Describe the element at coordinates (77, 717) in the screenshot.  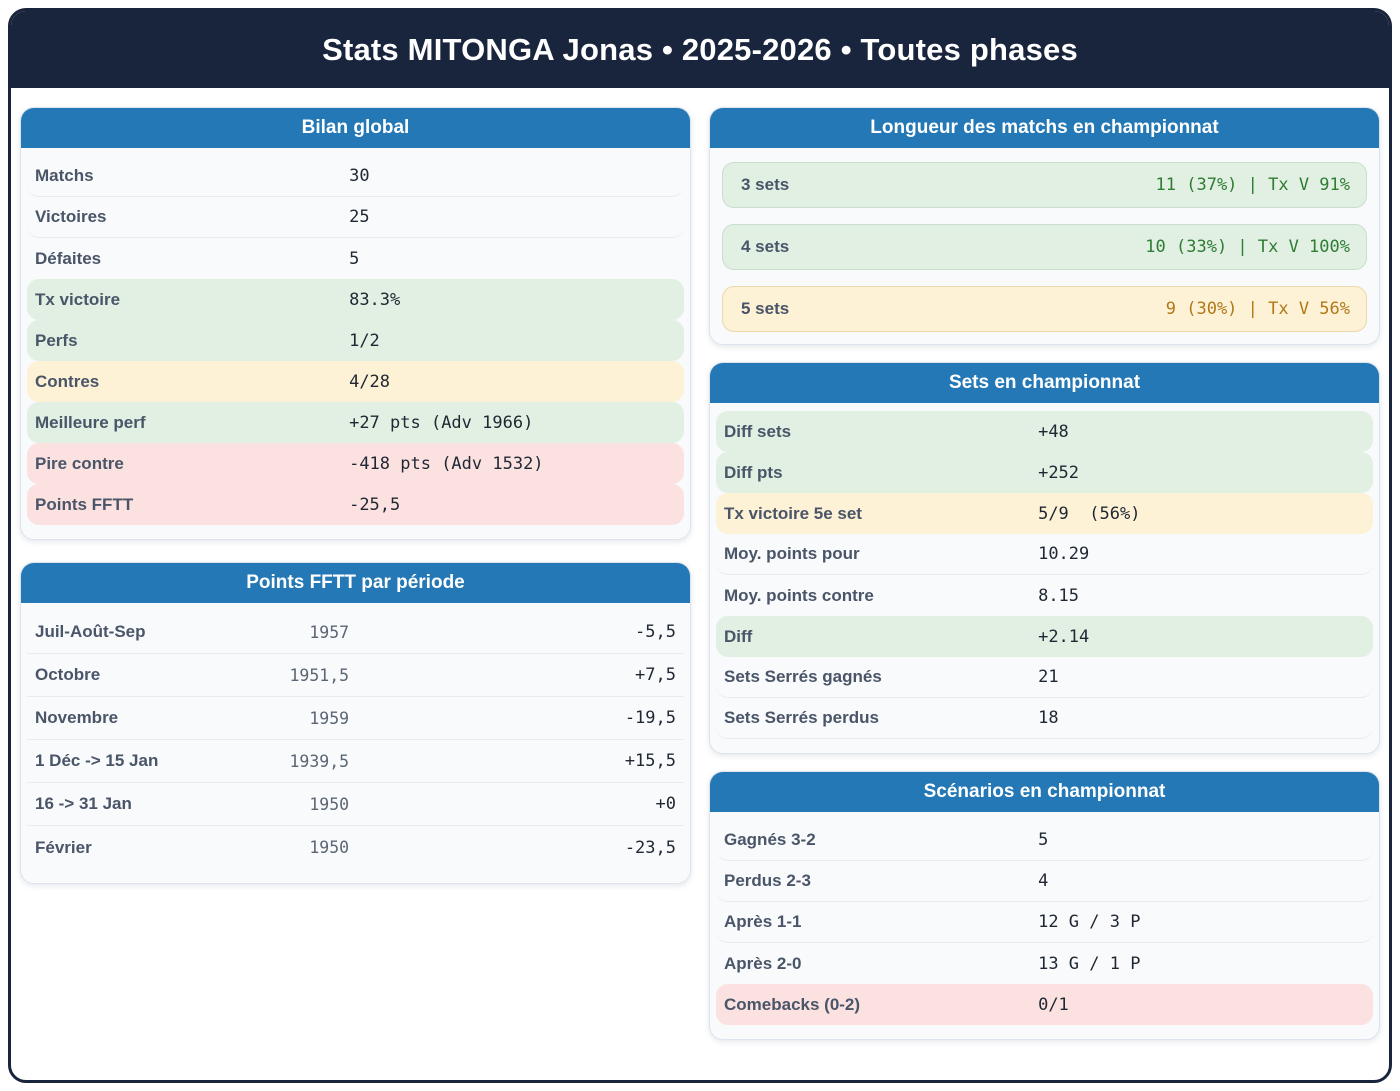
I see `period-label: Novembre` at that location.